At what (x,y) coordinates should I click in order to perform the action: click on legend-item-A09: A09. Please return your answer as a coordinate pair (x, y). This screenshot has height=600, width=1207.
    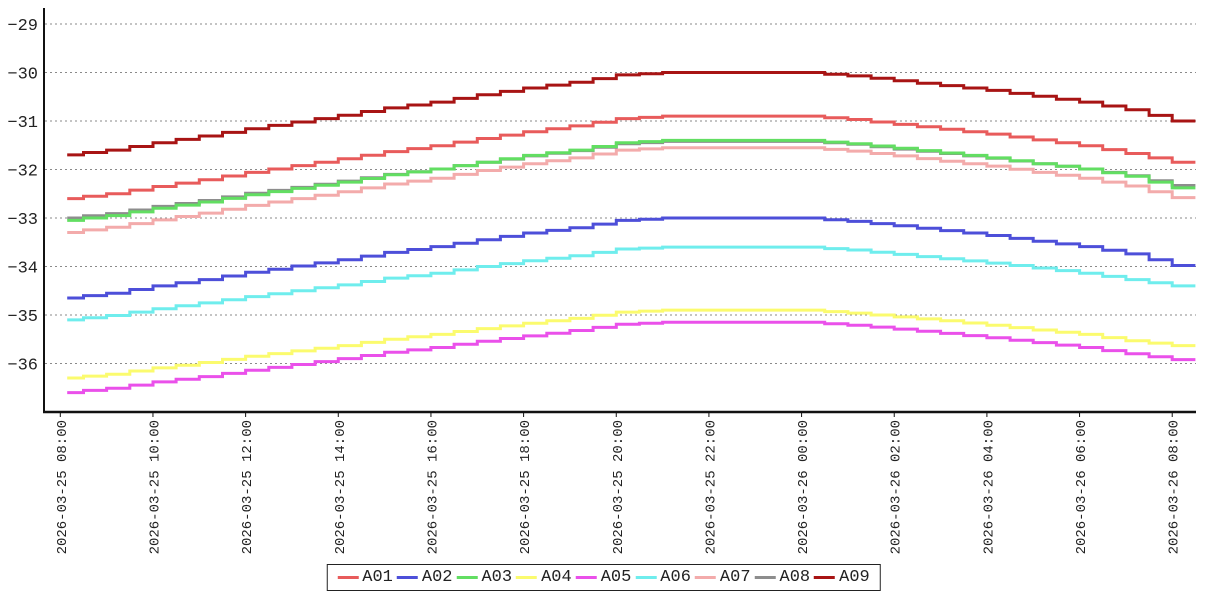
    Looking at the image, I should click on (842, 577).